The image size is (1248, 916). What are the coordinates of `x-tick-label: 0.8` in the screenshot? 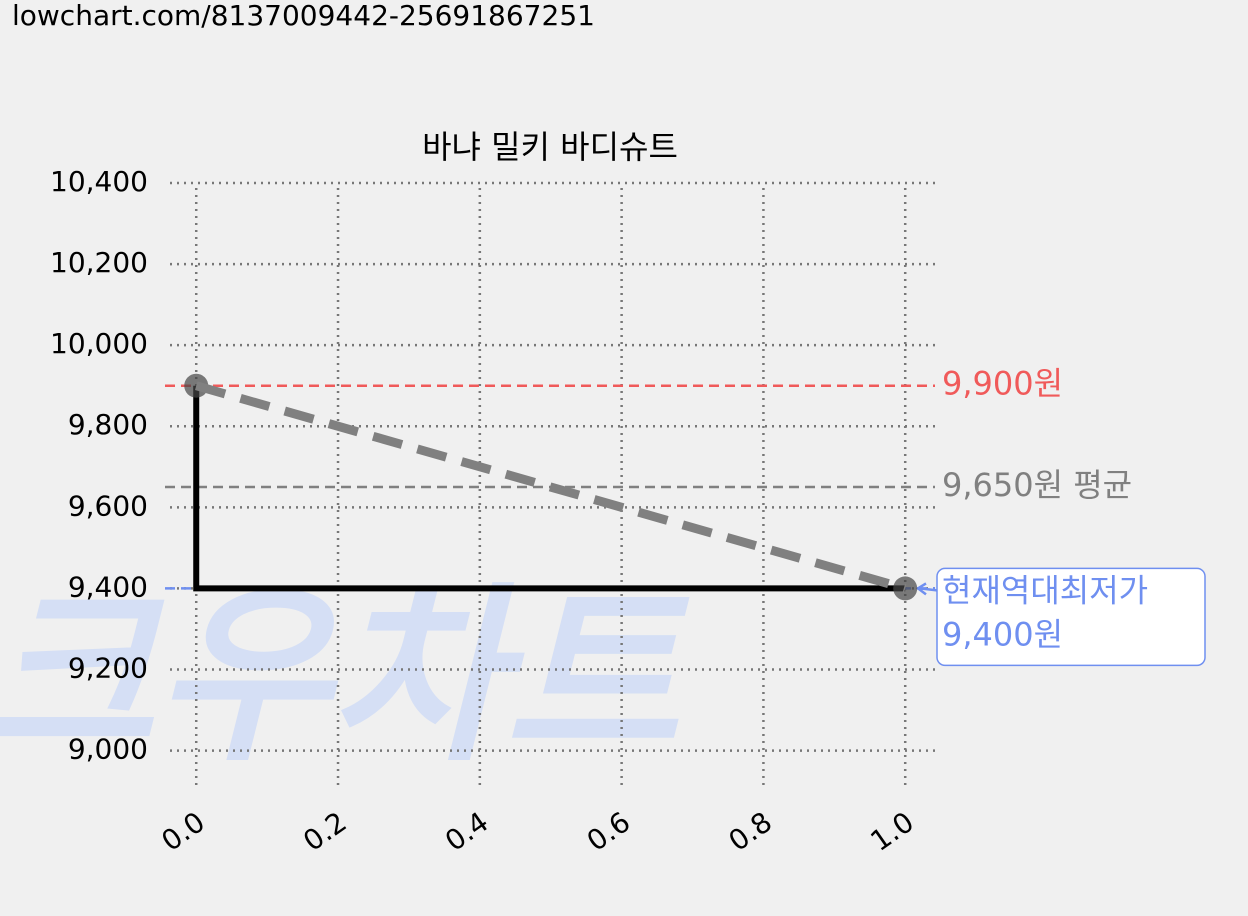 It's located at (750, 831).